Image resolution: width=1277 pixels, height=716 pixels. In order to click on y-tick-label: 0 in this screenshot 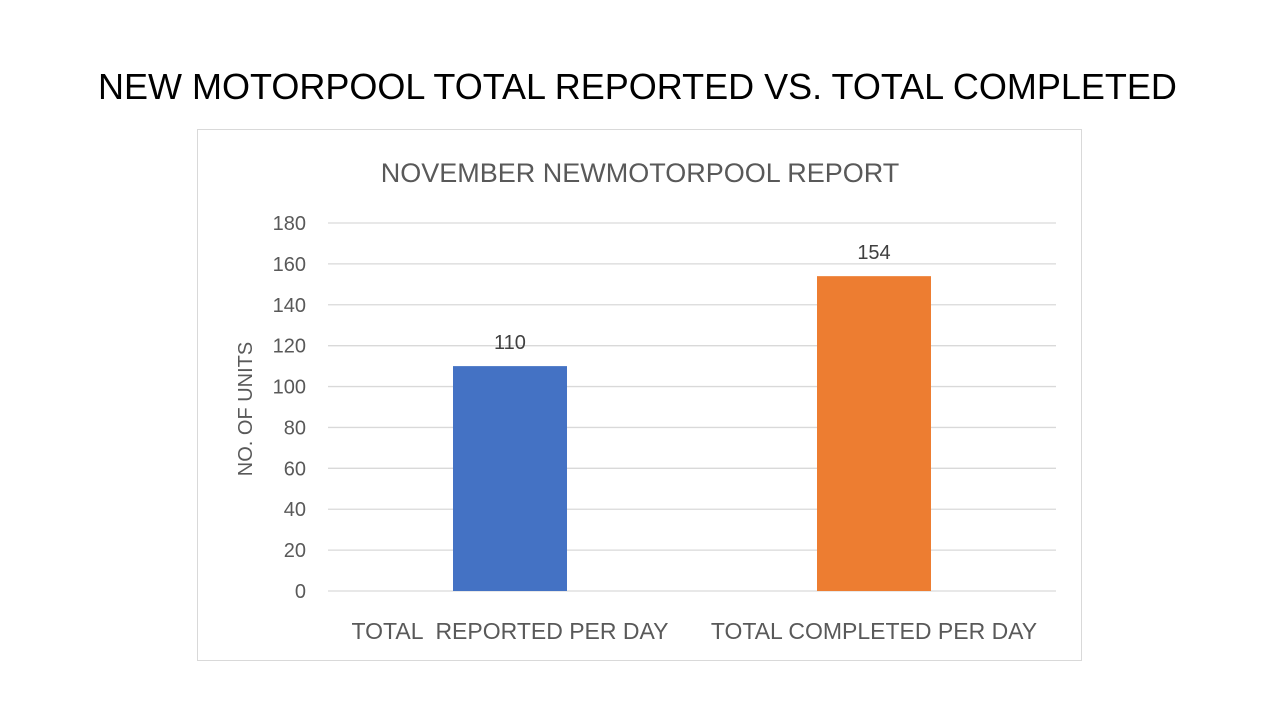, I will do `click(300, 592)`.